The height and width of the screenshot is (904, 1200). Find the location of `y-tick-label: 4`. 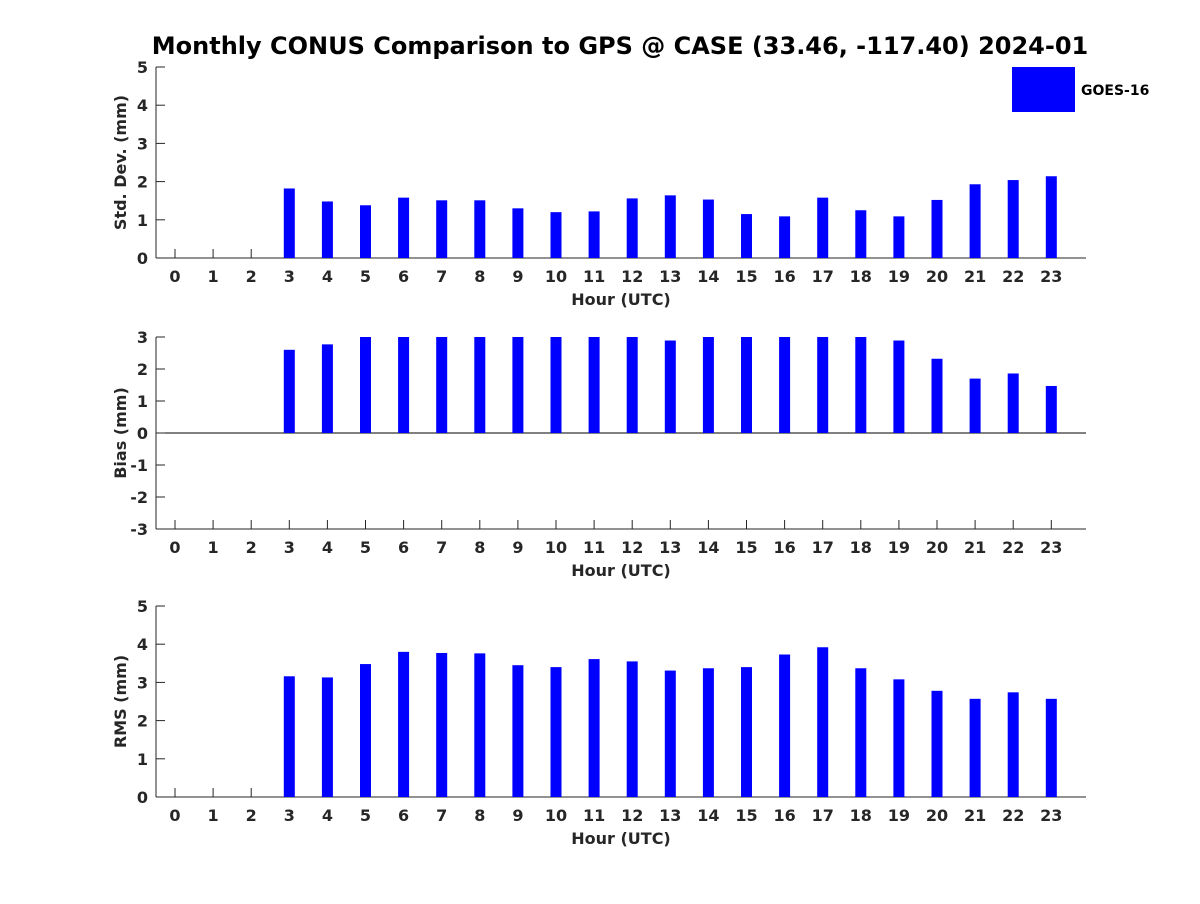

y-tick-label: 4 is located at coordinates (142, 105).